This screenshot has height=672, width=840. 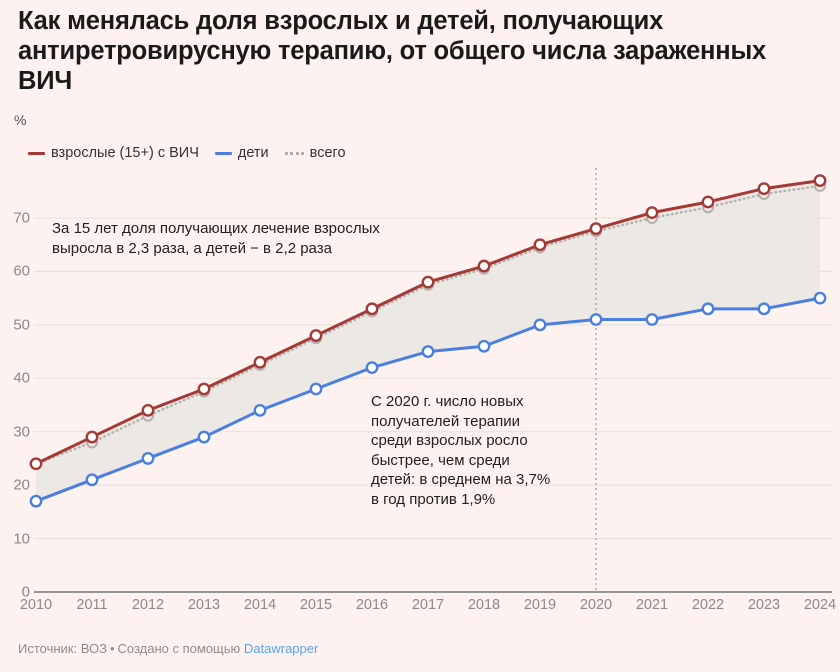 I want to click on x-axis-tick-label: 2010, so click(x=36, y=605).